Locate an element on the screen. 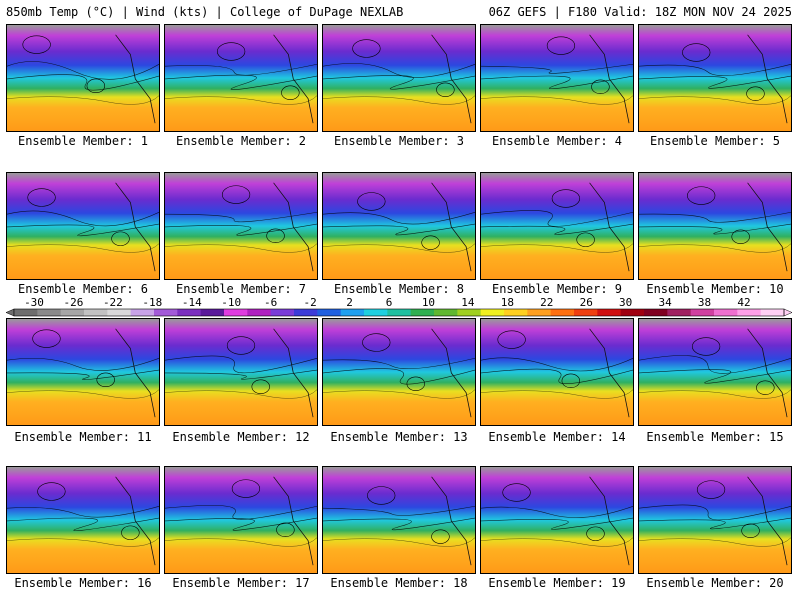  colorbar-tick-label: -26 is located at coordinates (74, 302).